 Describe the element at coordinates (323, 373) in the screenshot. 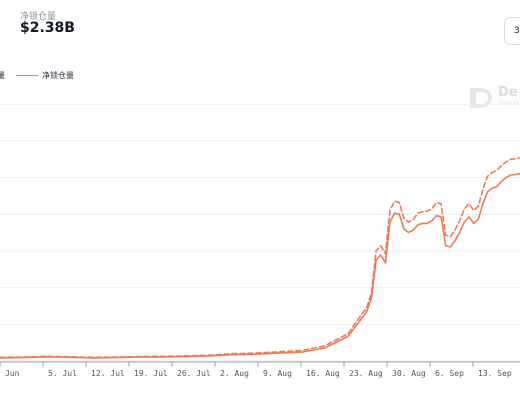

I see `x-tick-label: 16. Aug` at that location.